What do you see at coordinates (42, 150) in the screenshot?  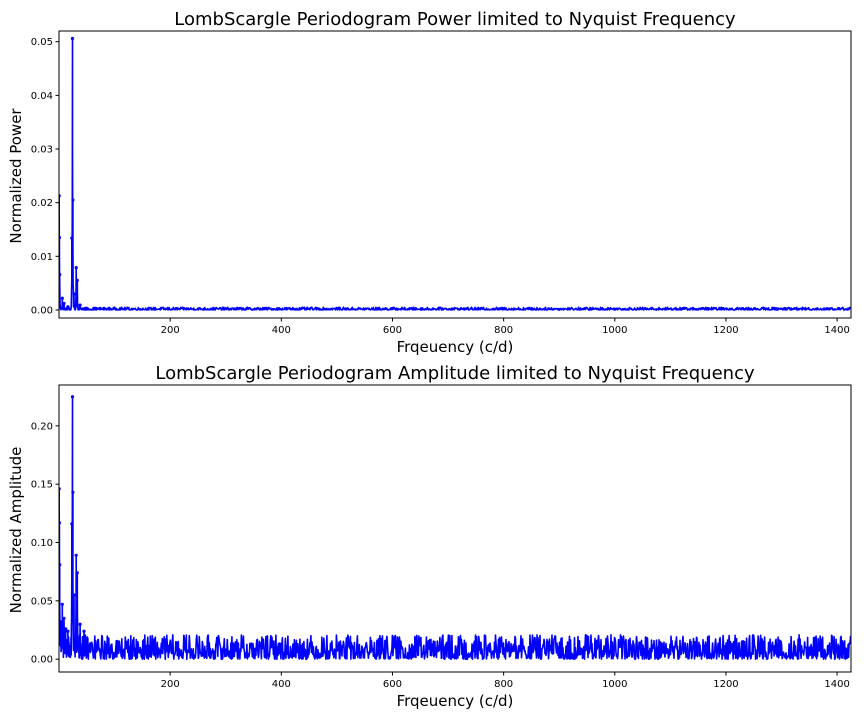 I see `y-tick-label: 0.03` at bounding box center [42, 150].